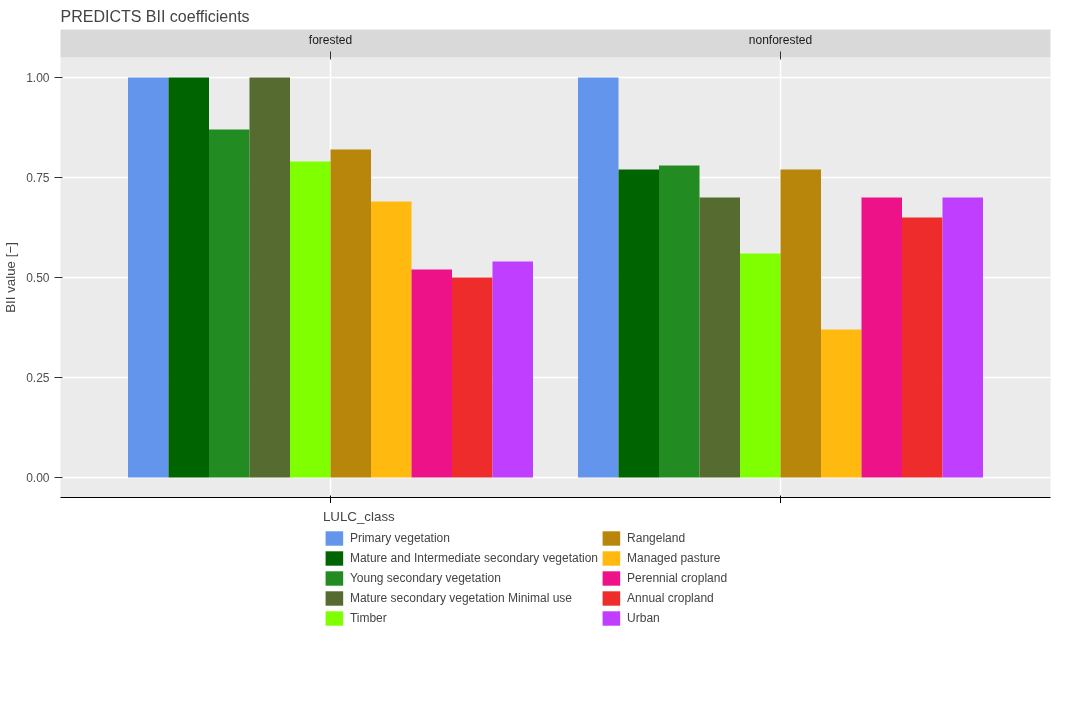 Image resolution: width=1088 pixels, height=718 pixels. Describe the element at coordinates (155, 16) in the screenshot. I see `chart-title: PREDICTS BII coefficients` at that location.